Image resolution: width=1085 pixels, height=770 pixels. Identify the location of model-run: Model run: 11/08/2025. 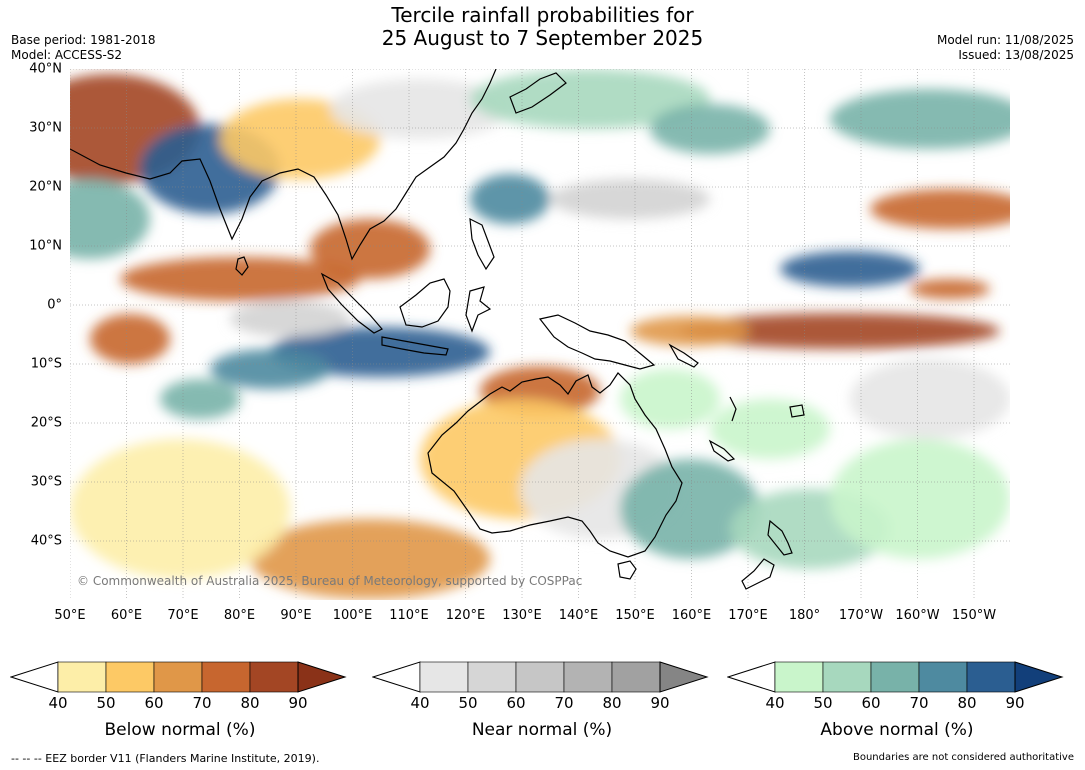
(1005, 40).